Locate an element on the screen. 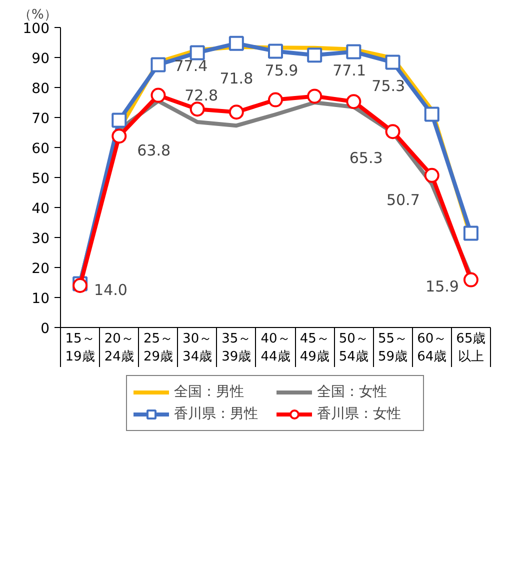 Image resolution: width=526 pixels, height=580 pixels. y-axis-title: （%） is located at coordinates (37, 15).